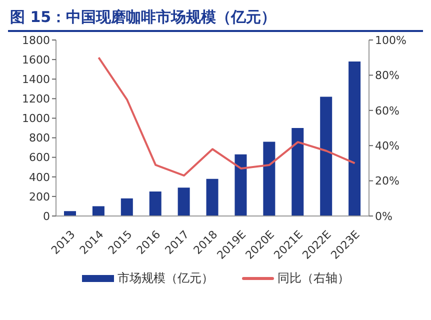 The height and width of the screenshot is (320, 431). I want to click on y-tick-label: 1400, so click(36, 79).